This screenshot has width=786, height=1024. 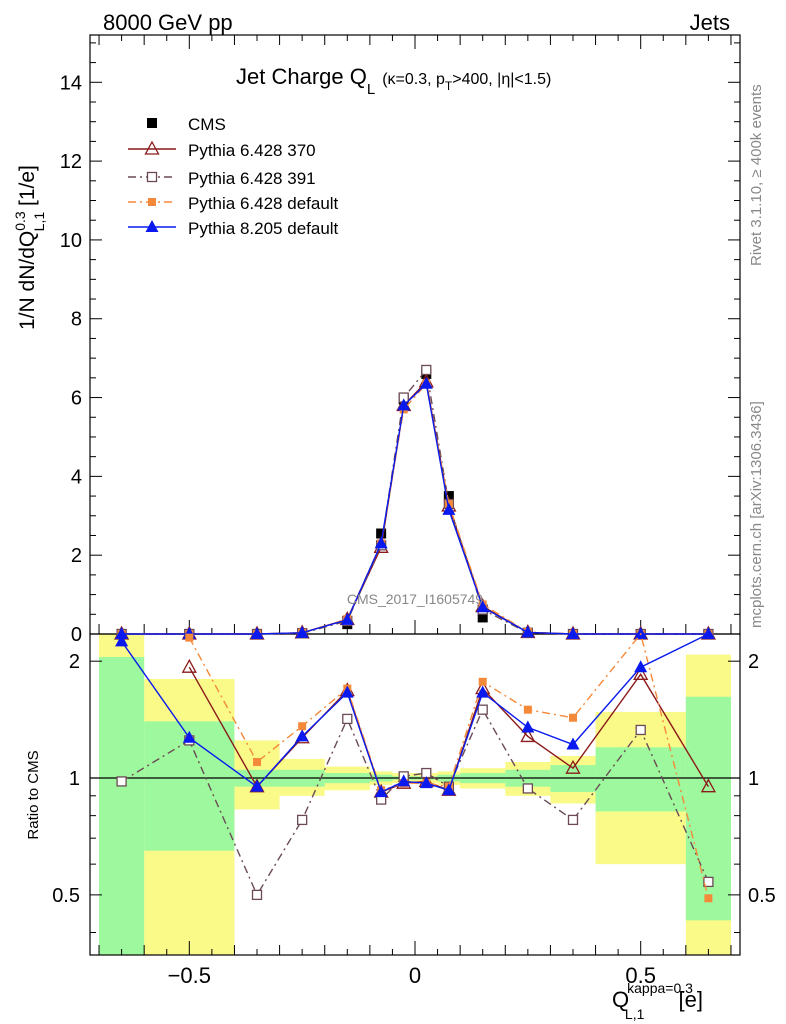 What do you see at coordinates (168, 22) in the screenshot?
I see `header-left: 8000 GeV pp` at bounding box center [168, 22].